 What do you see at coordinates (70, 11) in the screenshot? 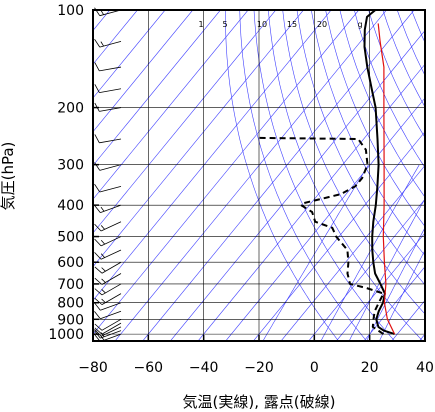
I see `y-tick-label: 100` at bounding box center [70, 11].